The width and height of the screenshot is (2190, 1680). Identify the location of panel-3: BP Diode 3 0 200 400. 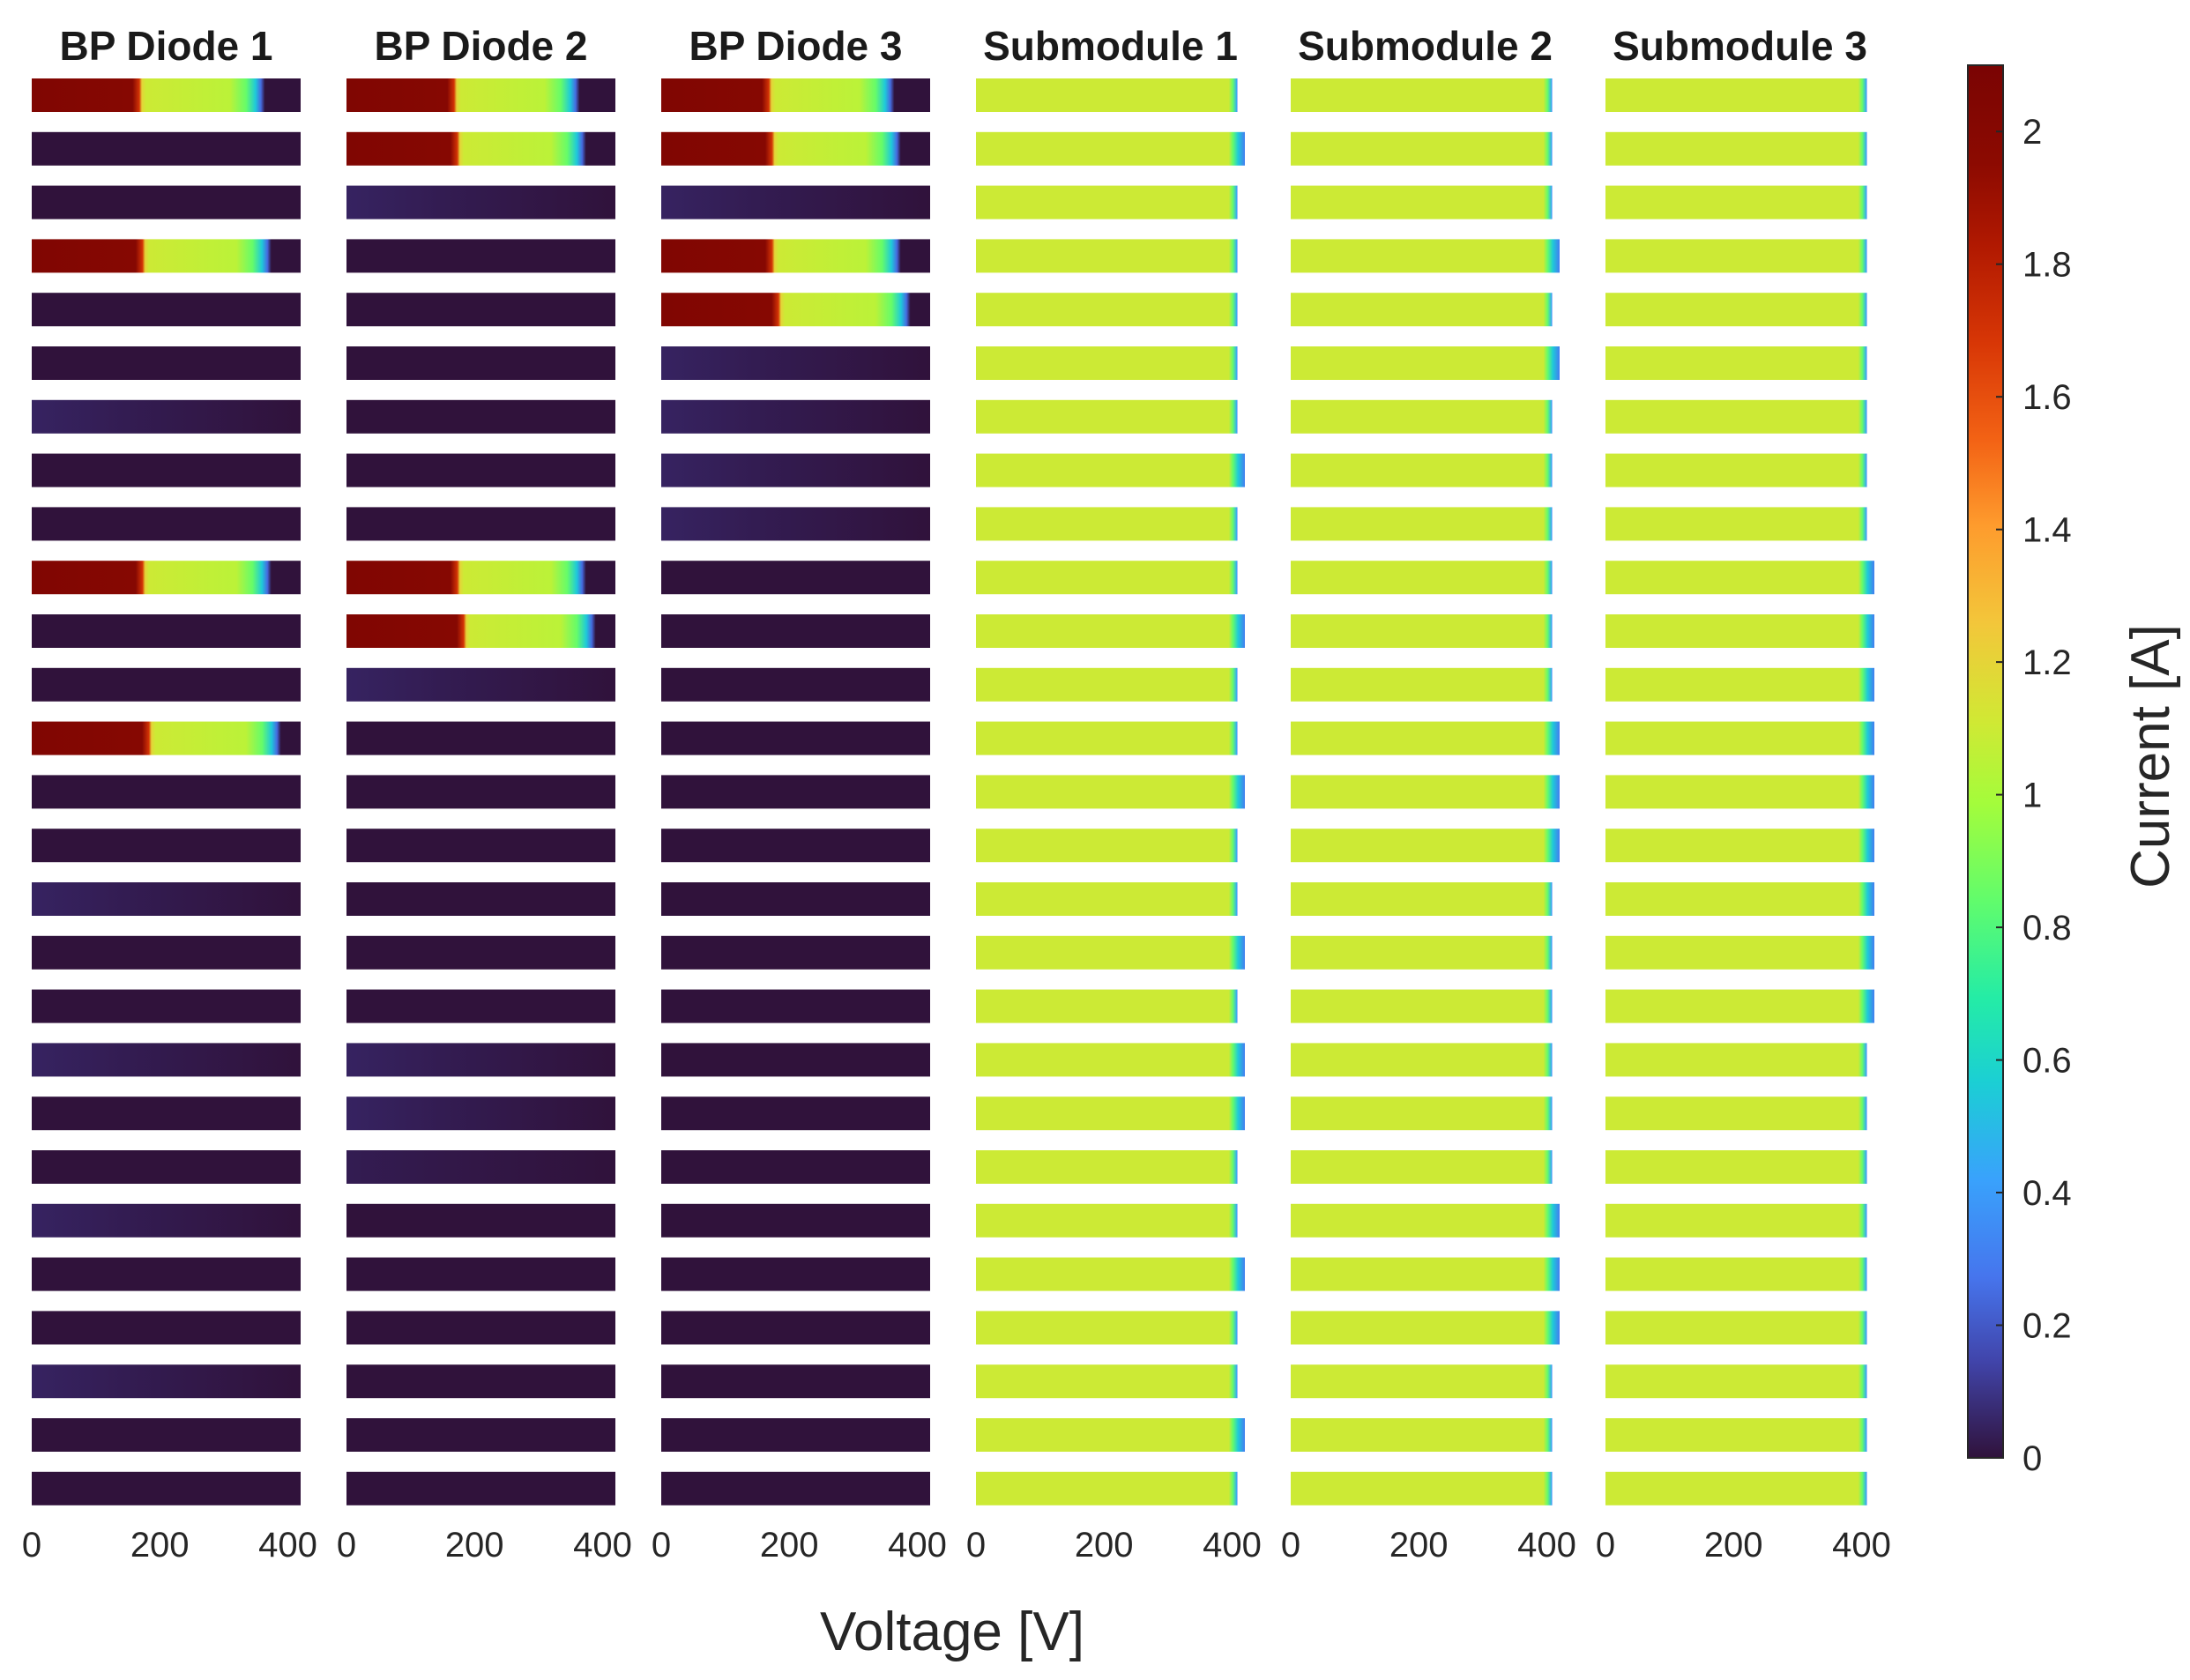
(799, 794).